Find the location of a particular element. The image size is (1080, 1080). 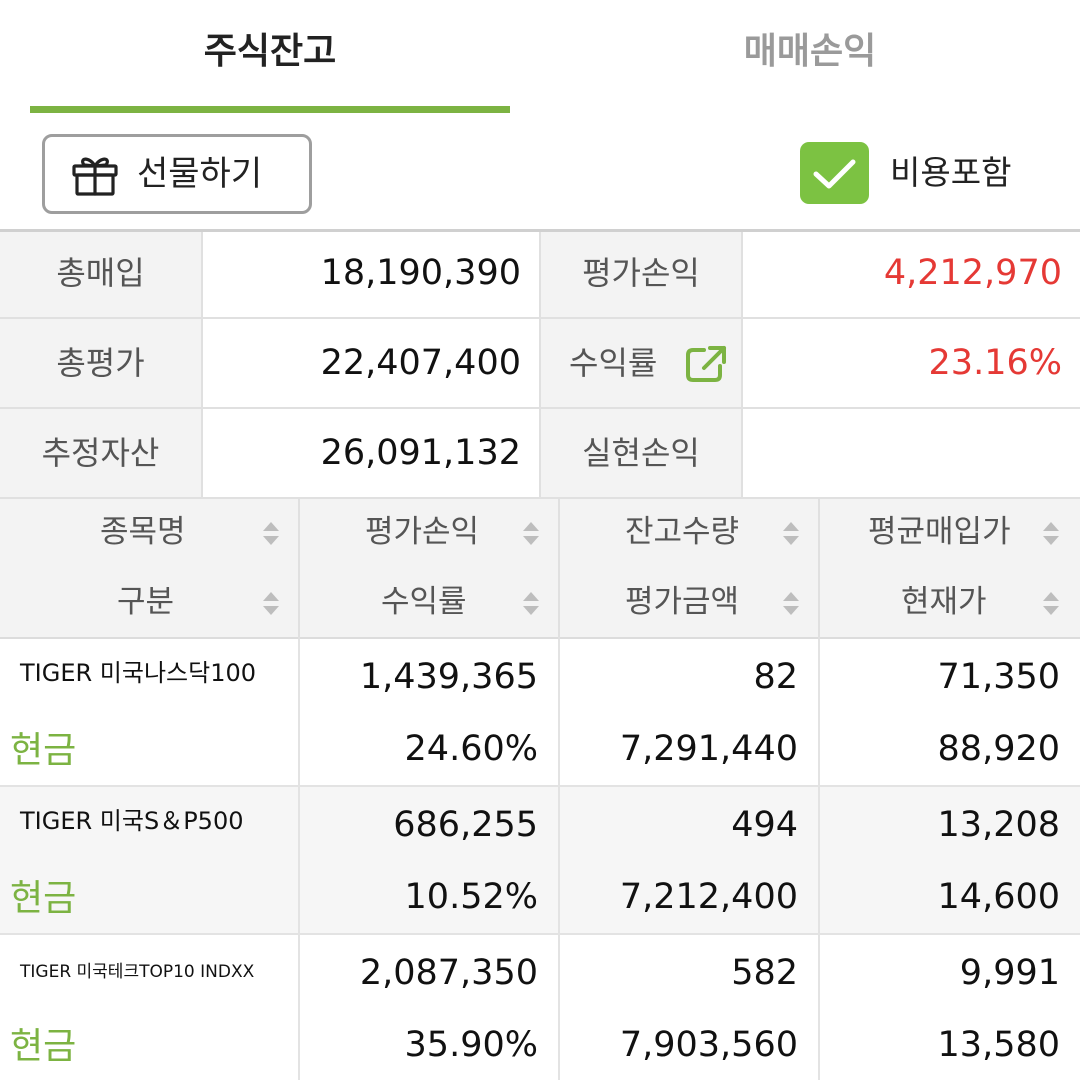

current-price: 14,600 is located at coordinates (998, 897).